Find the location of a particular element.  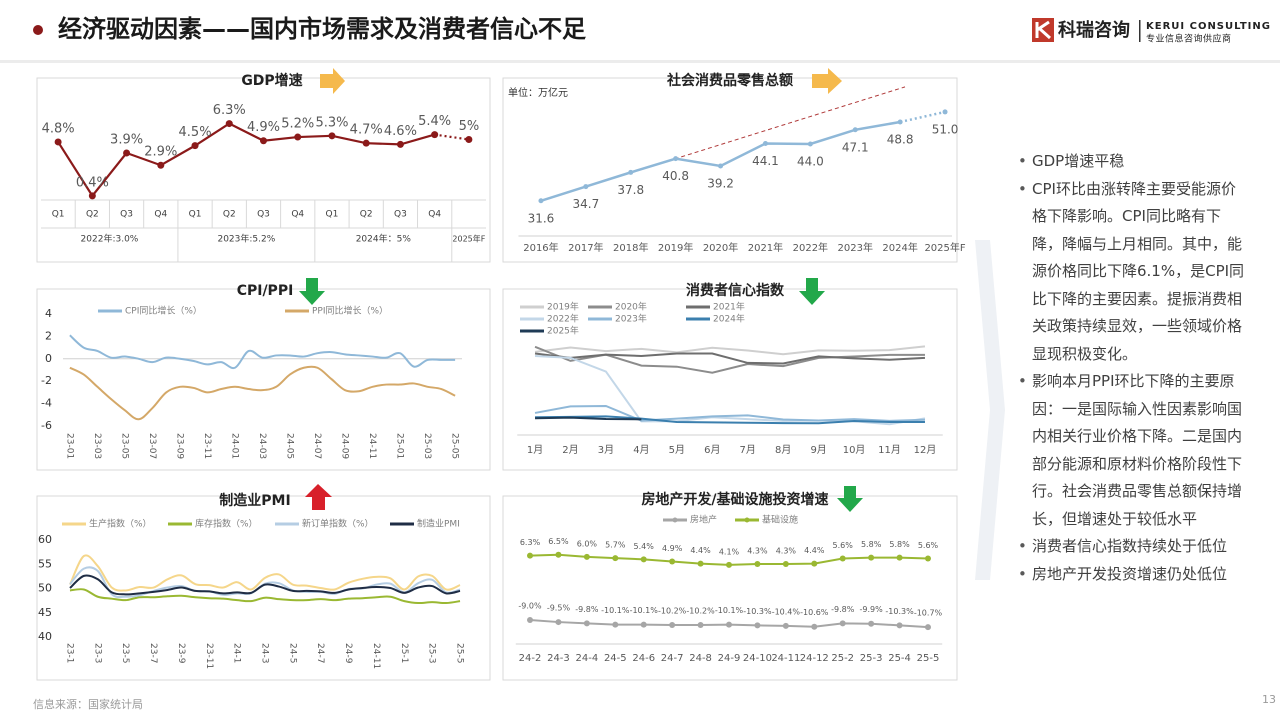

unit-label: 单位：万亿元 is located at coordinates (538, 92).